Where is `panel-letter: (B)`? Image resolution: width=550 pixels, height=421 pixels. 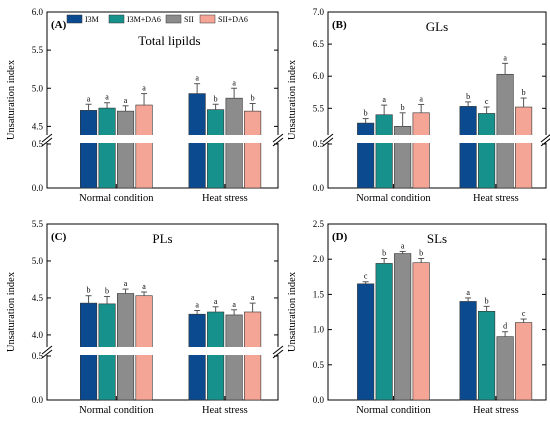 panel-letter: (B) is located at coordinates (339, 25).